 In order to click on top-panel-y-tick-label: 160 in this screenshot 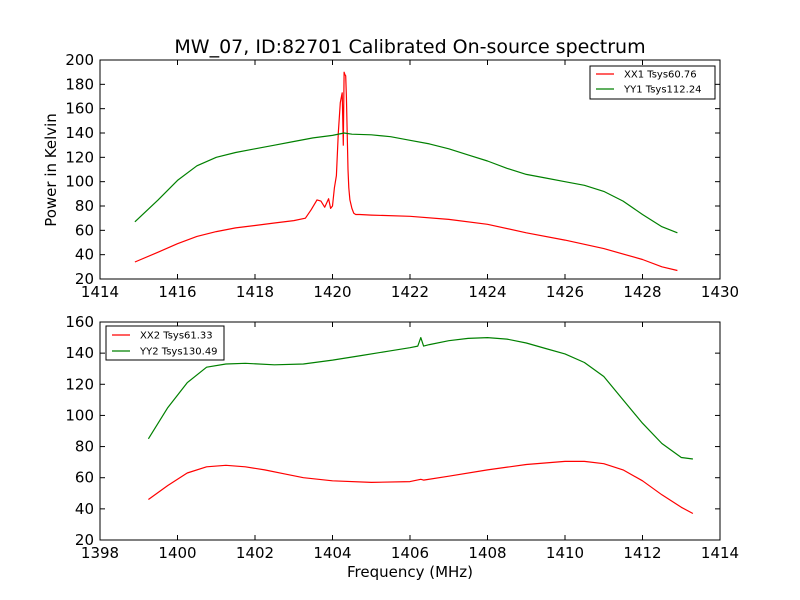, I will do `click(79, 109)`.